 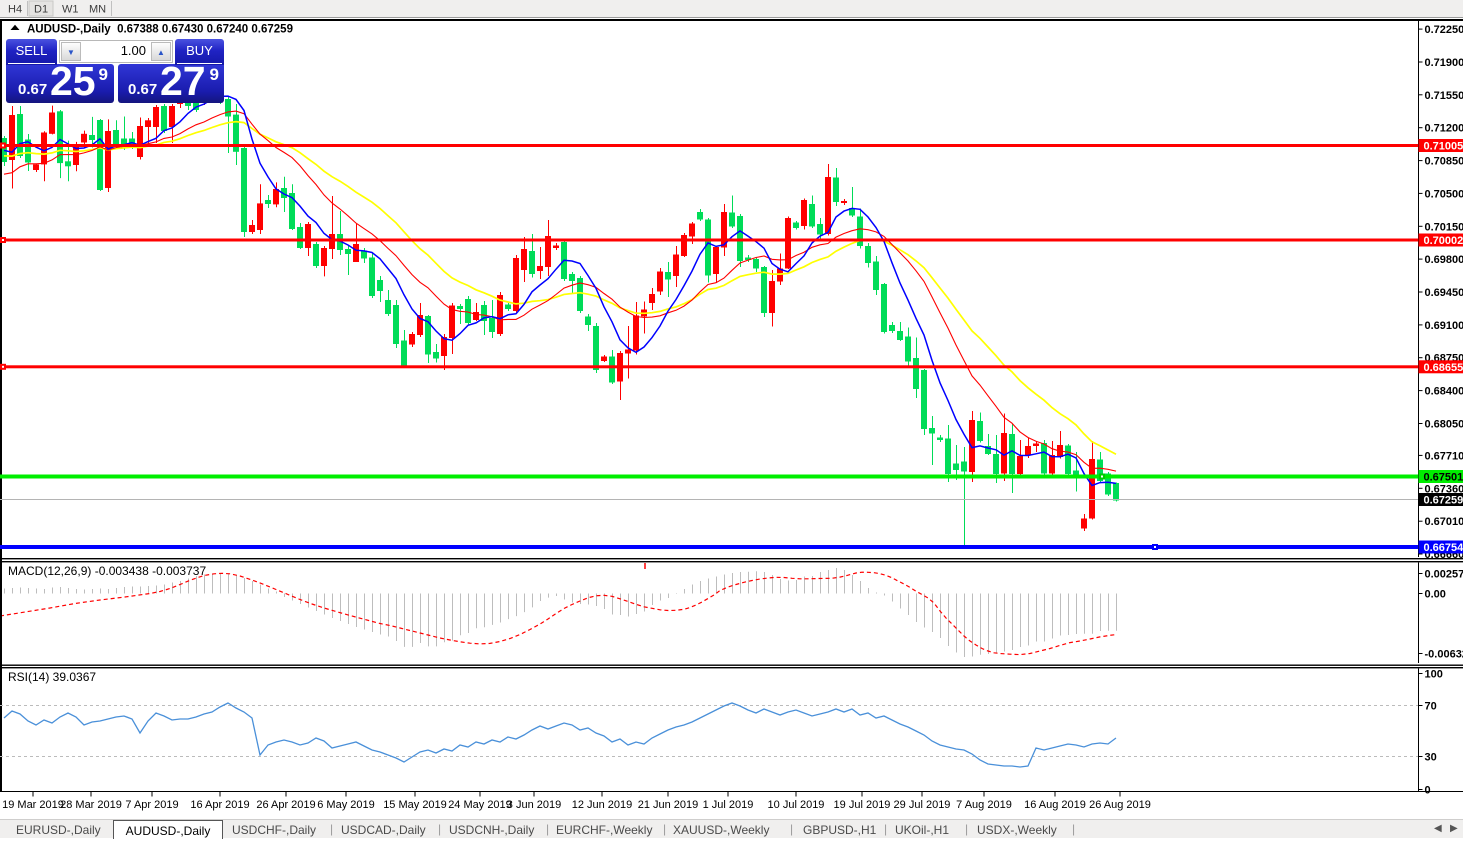 I want to click on svg-text: W1, so click(x=70, y=10).